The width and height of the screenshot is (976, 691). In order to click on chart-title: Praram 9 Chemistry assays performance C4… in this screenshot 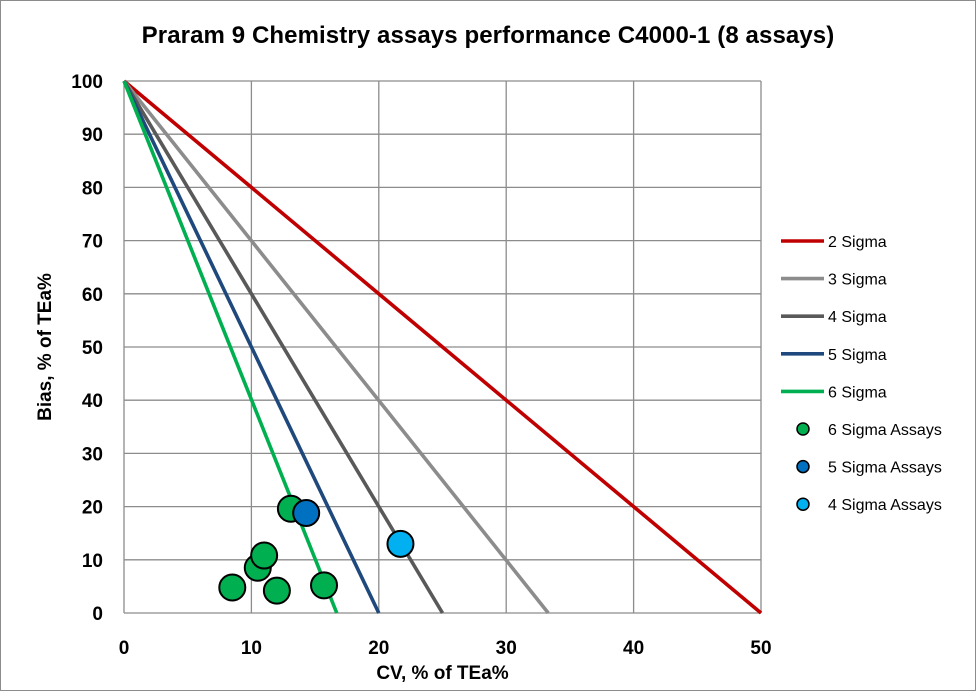, I will do `click(488, 35)`.